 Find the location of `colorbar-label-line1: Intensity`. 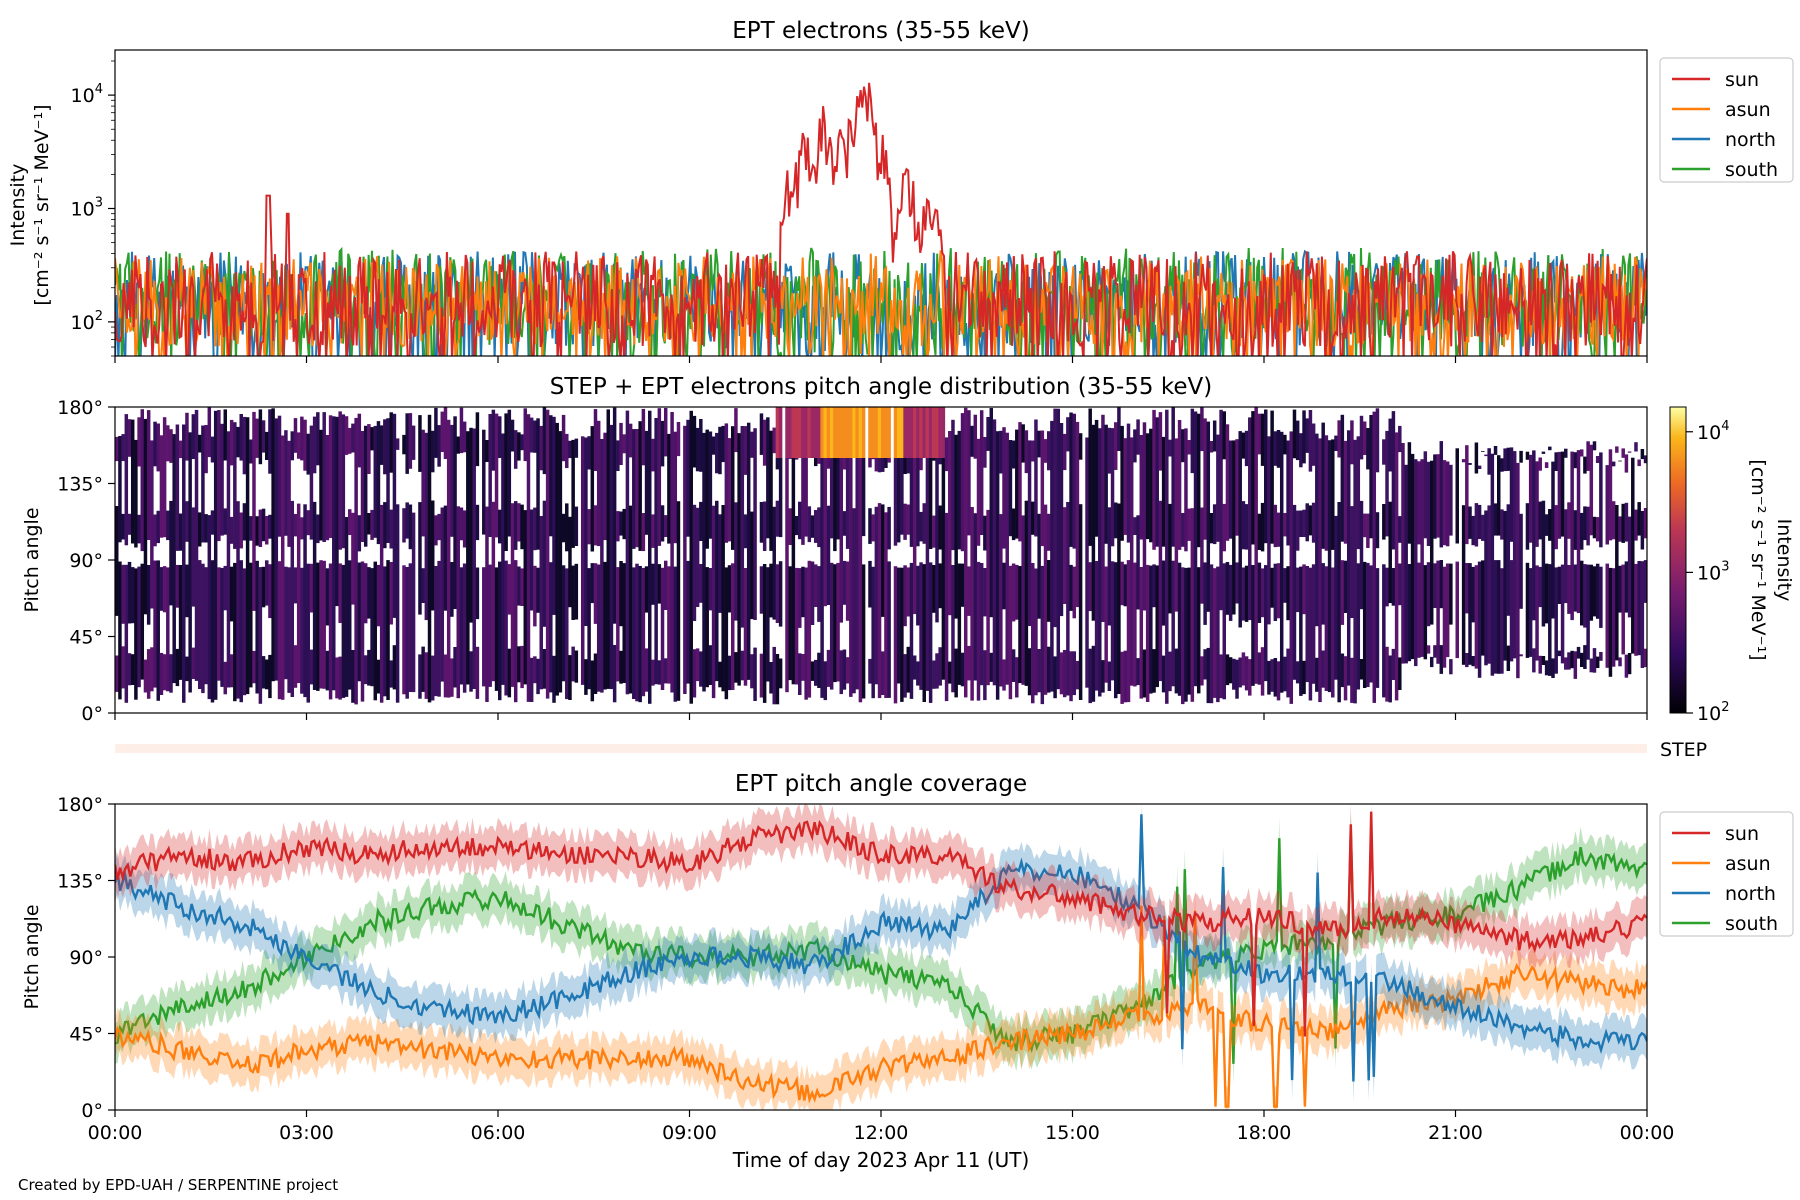

colorbar-label-line1: Intensity is located at coordinates (1784, 560).